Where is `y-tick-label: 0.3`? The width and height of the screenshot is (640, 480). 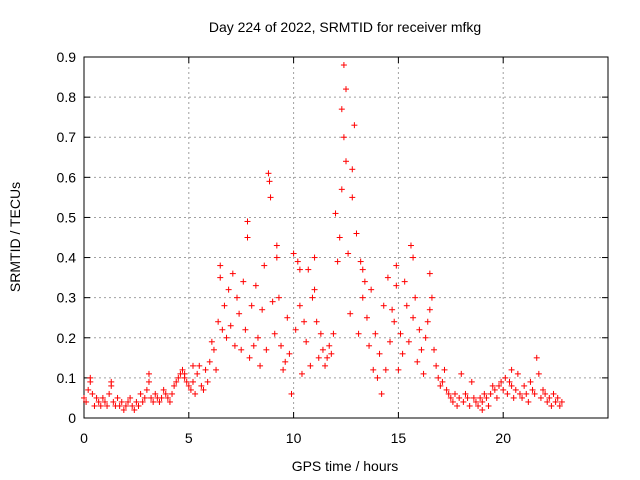
y-tick-label: 0.3 is located at coordinates (67, 298).